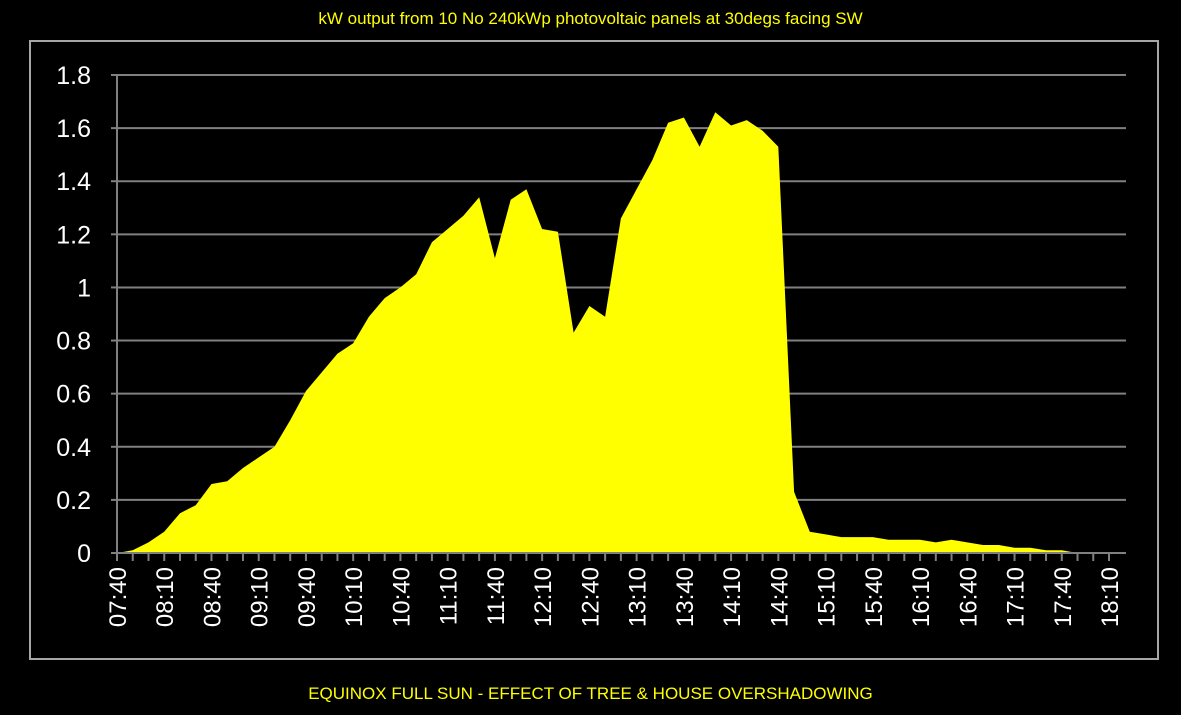  What do you see at coordinates (638, 597) in the screenshot?
I see `x-tick-label: 13:10` at bounding box center [638, 597].